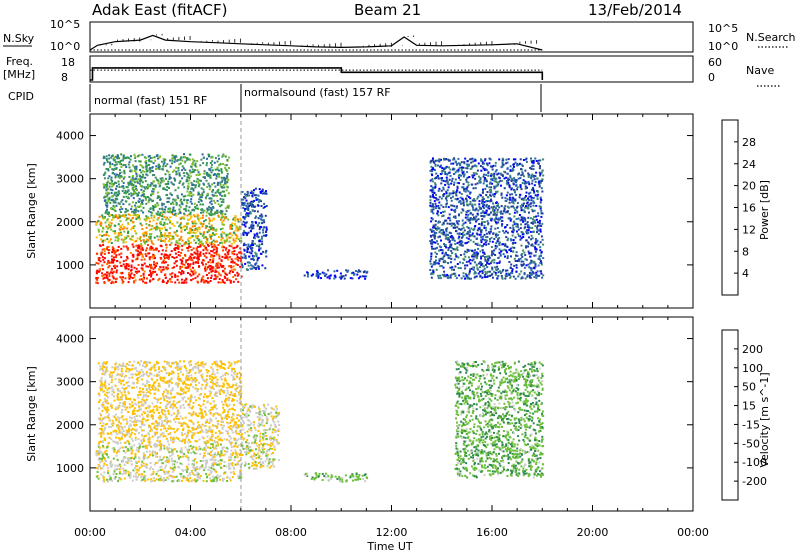  I want to click on nsky-label: N.Sky, so click(19, 38).